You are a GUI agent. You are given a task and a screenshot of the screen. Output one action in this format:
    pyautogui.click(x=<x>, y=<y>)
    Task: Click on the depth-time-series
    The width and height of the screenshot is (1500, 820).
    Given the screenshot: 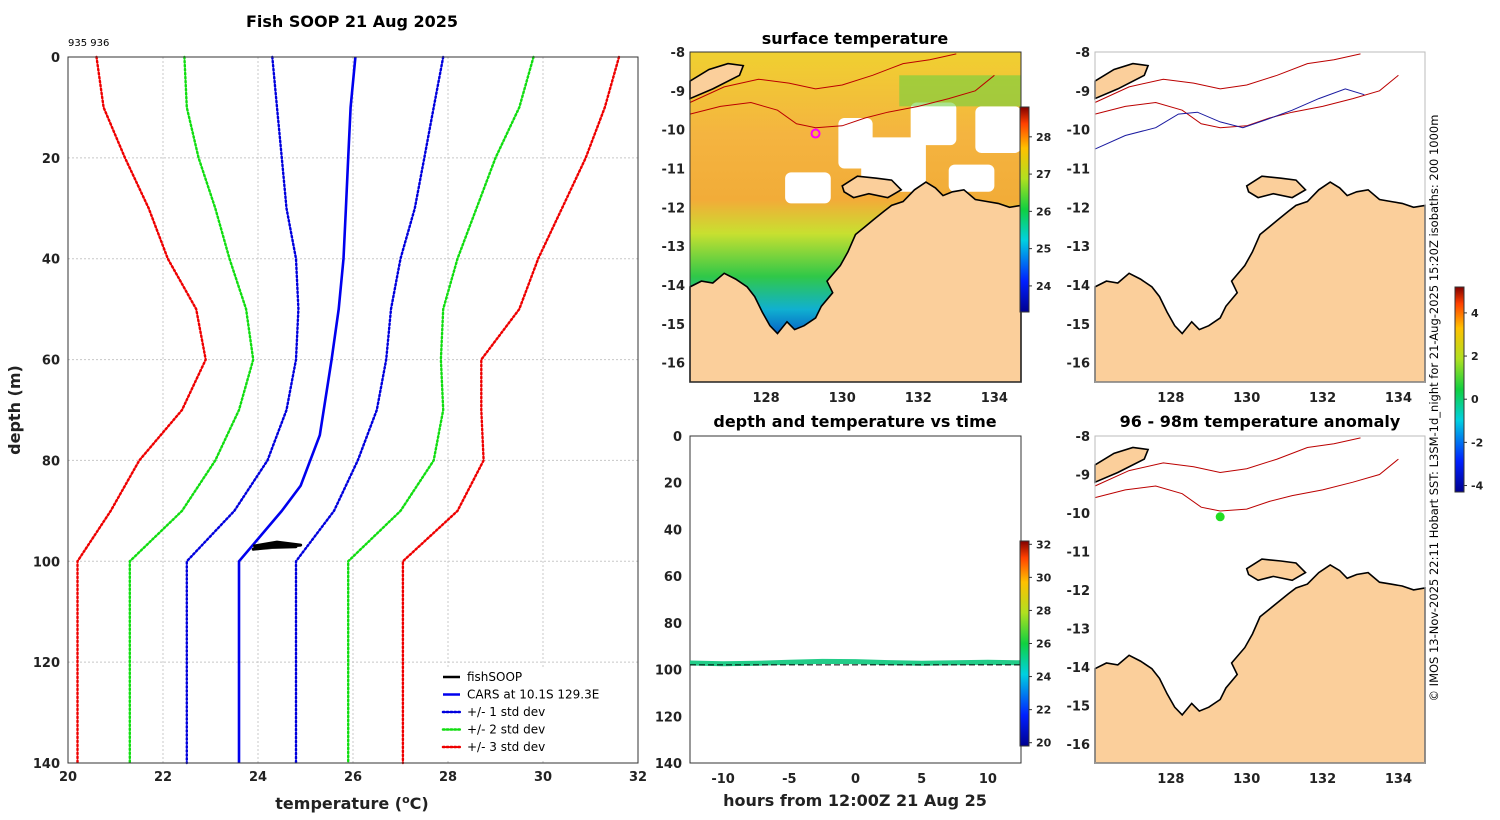 What is the action you would take?
    pyautogui.click(x=855, y=662)
    